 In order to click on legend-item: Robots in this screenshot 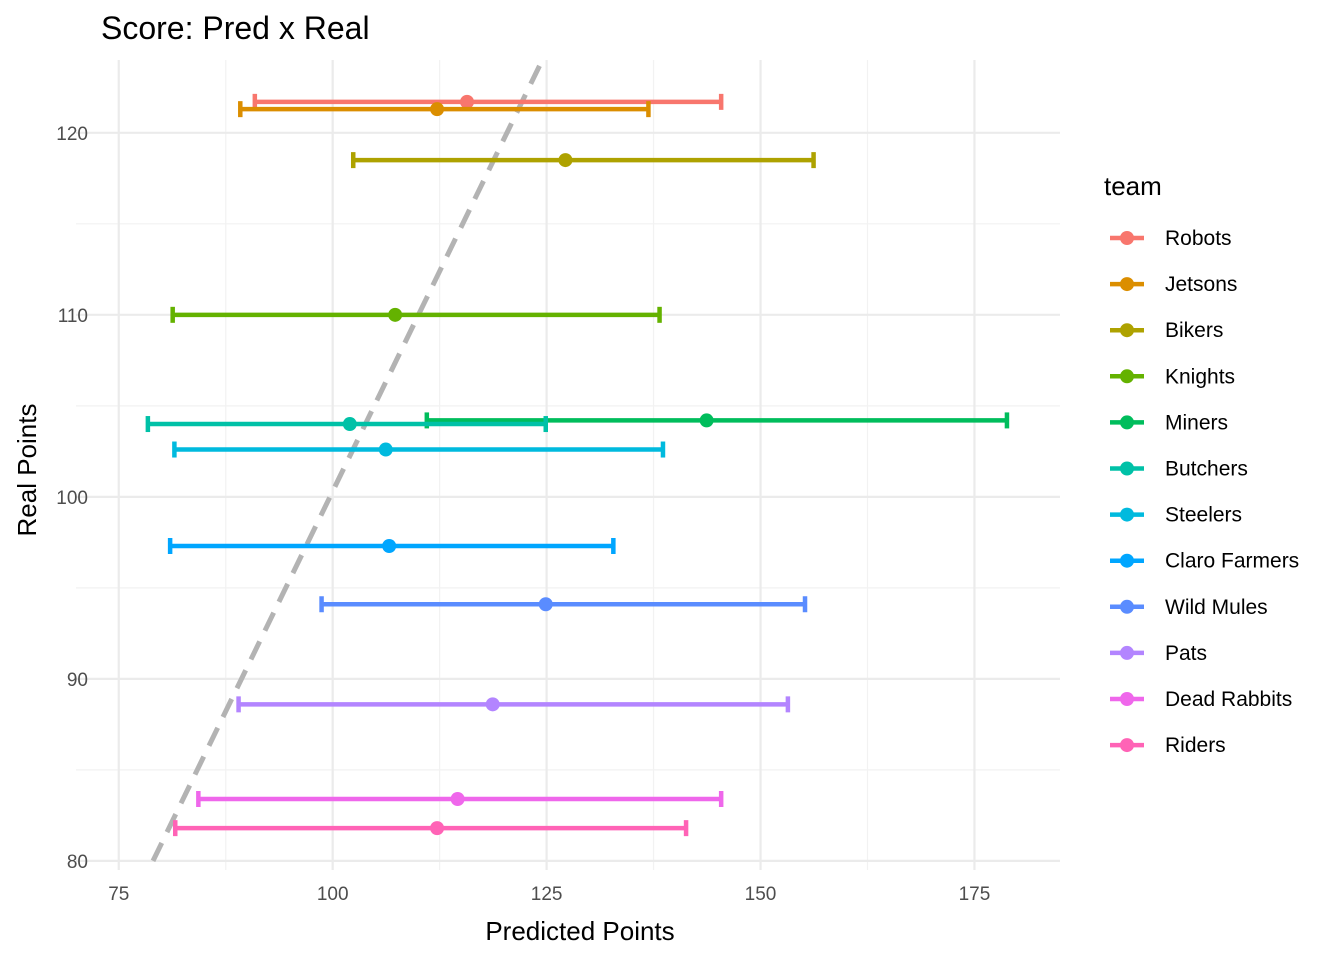, I will do `click(1171, 238)`.